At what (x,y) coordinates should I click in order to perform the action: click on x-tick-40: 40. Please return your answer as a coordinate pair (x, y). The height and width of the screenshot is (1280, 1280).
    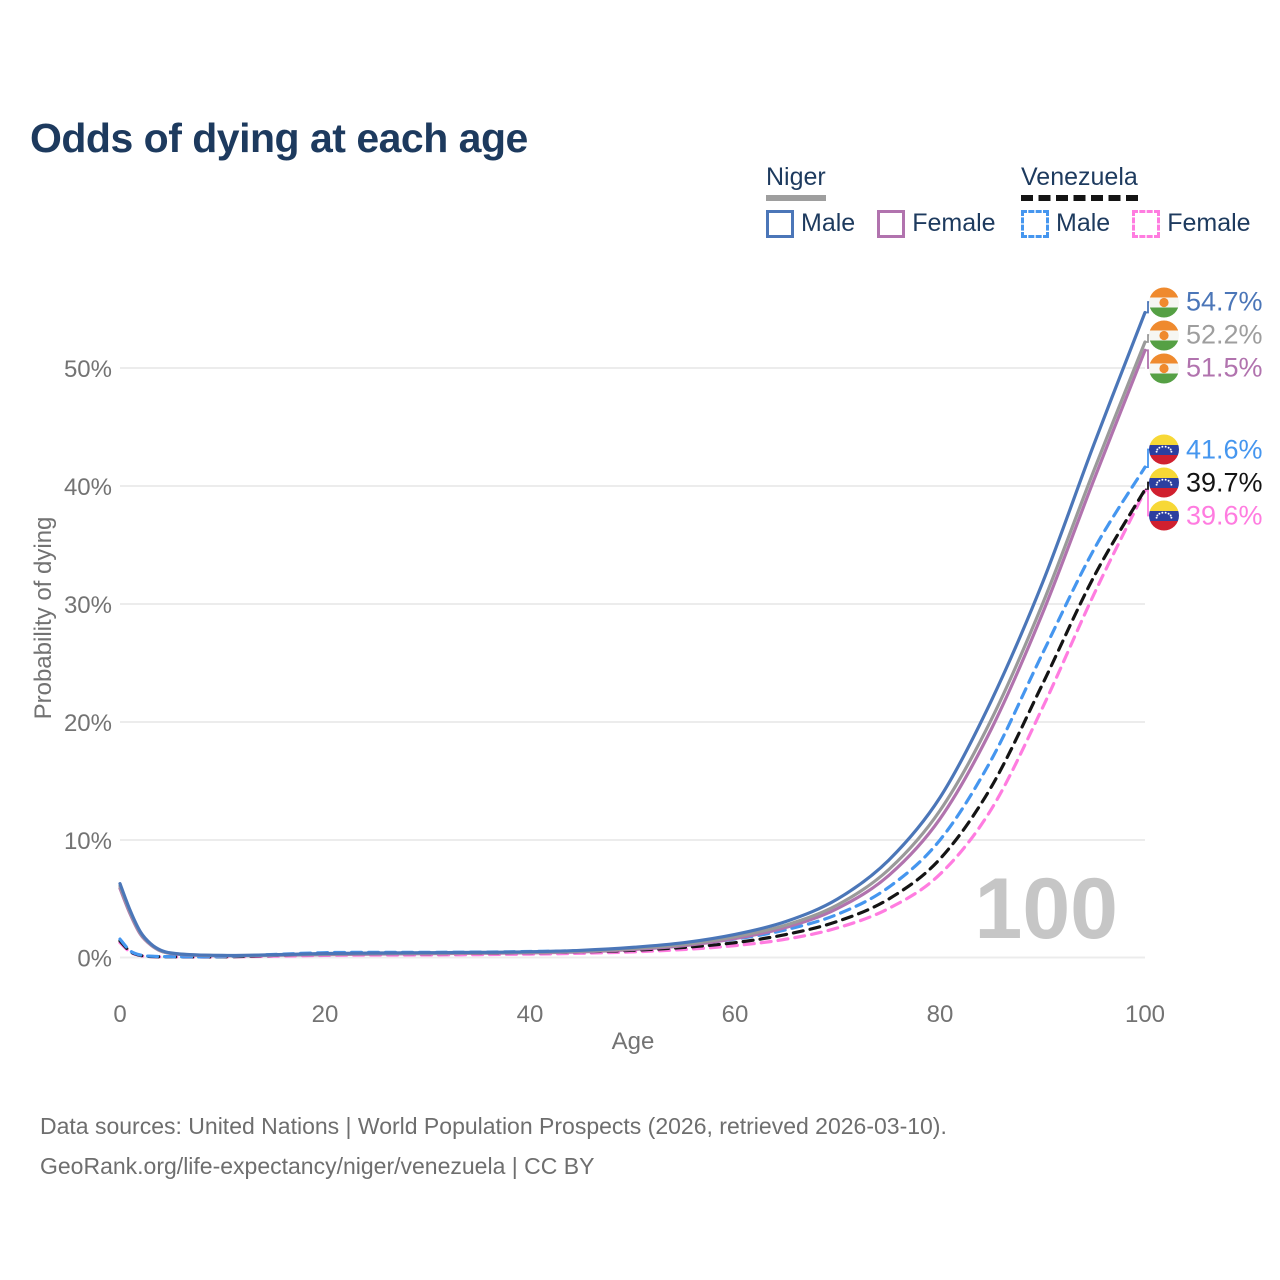
    Looking at the image, I should click on (530, 1014).